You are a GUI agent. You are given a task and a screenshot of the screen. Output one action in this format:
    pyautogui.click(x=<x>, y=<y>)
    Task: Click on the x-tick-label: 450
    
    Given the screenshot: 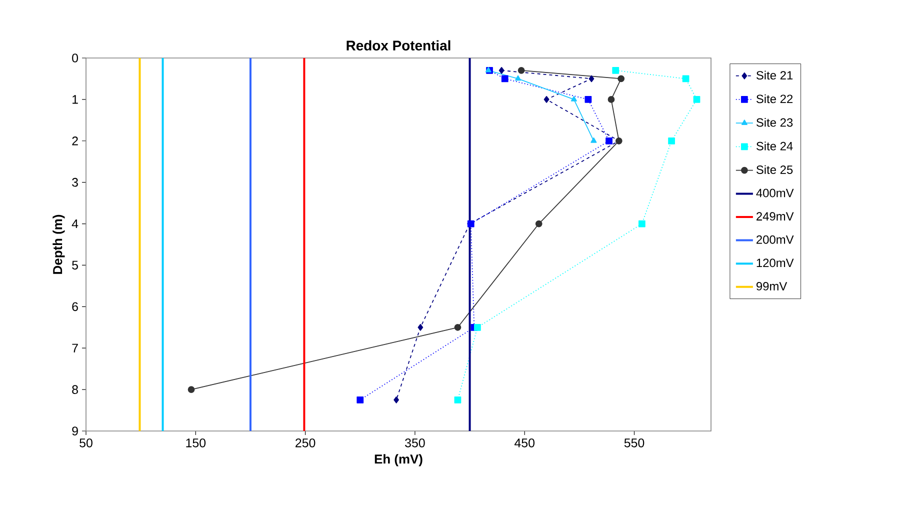 What is the action you would take?
    pyautogui.click(x=524, y=443)
    